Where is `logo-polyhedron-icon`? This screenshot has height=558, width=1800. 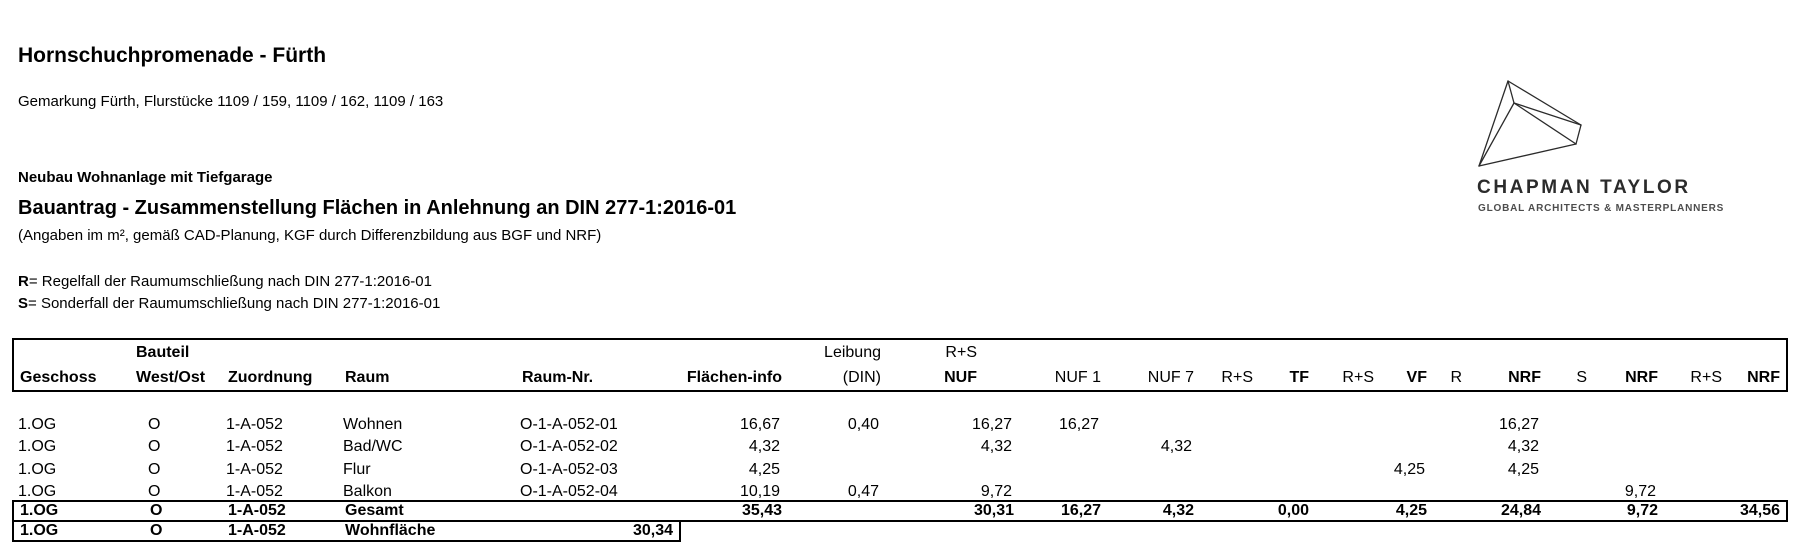
logo-polyhedron-icon is located at coordinates (1530, 123).